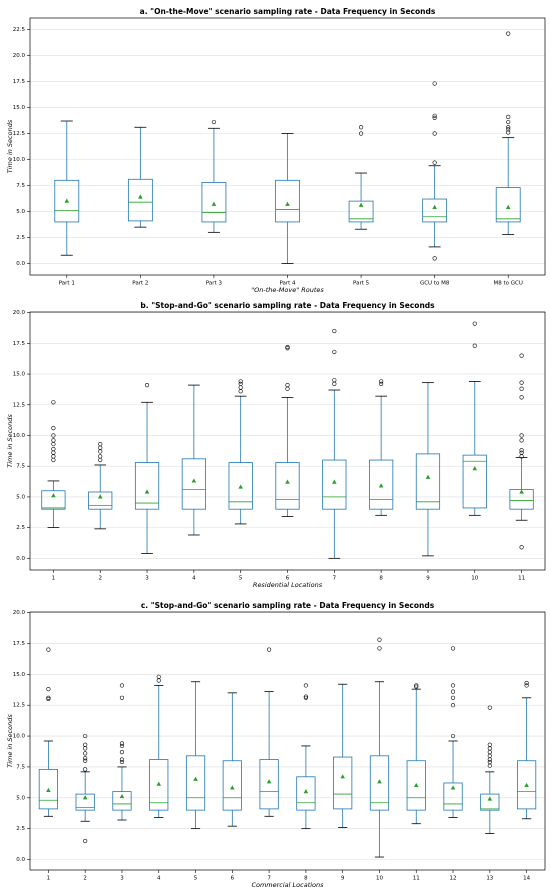 The height and width of the screenshot is (893, 550). I want to click on x-tick-label: 11, so click(416, 879).